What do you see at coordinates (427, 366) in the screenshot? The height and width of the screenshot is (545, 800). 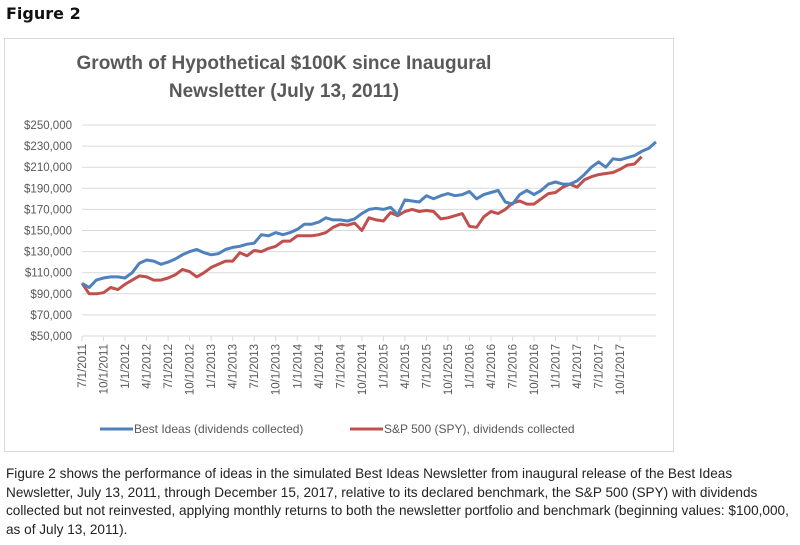 I see `x-tick-label: 7/1/2015` at bounding box center [427, 366].